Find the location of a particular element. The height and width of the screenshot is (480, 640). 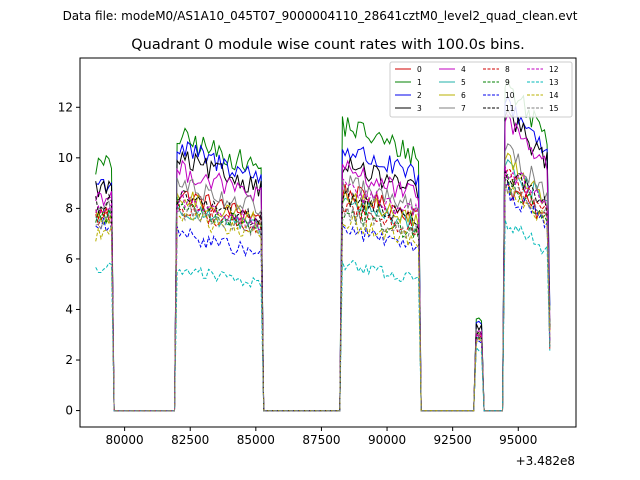

legend-label-9: 9 is located at coordinates (507, 82).